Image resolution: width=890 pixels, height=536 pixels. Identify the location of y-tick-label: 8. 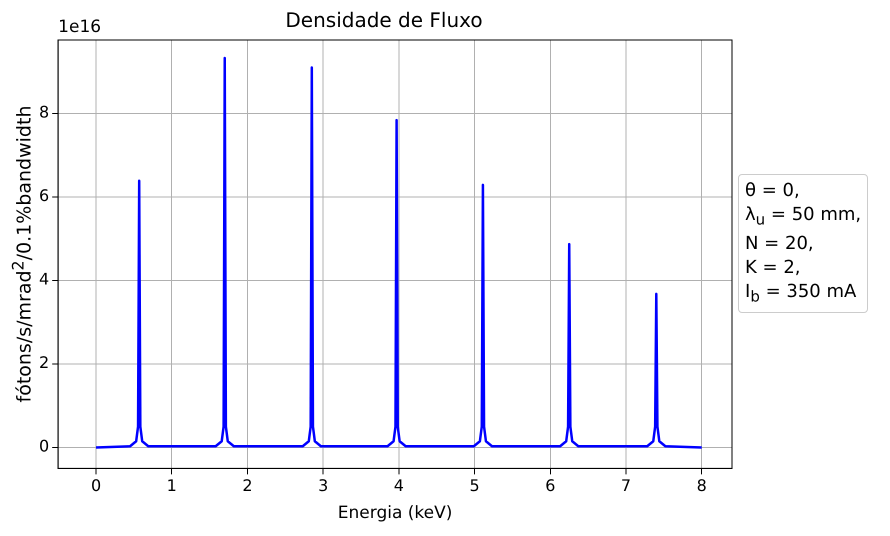
(44, 112).